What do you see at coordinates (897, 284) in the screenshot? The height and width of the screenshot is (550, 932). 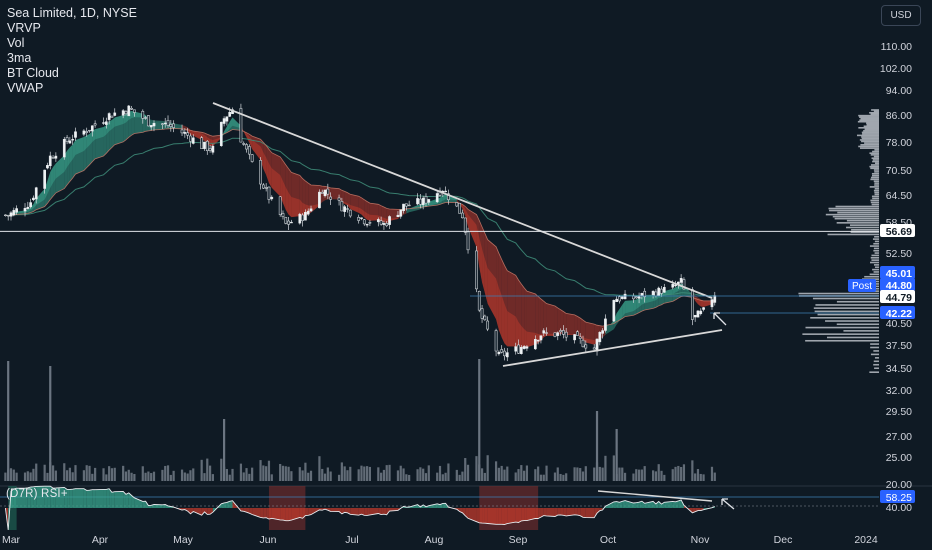 I see `price-tag-bg` at bounding box center [897, 284].